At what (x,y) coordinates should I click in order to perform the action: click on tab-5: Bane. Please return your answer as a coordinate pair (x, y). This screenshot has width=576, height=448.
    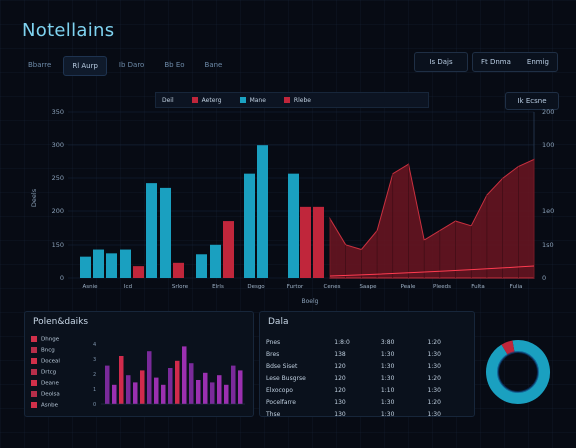
    Looking at the image, I should click on (213, 65).